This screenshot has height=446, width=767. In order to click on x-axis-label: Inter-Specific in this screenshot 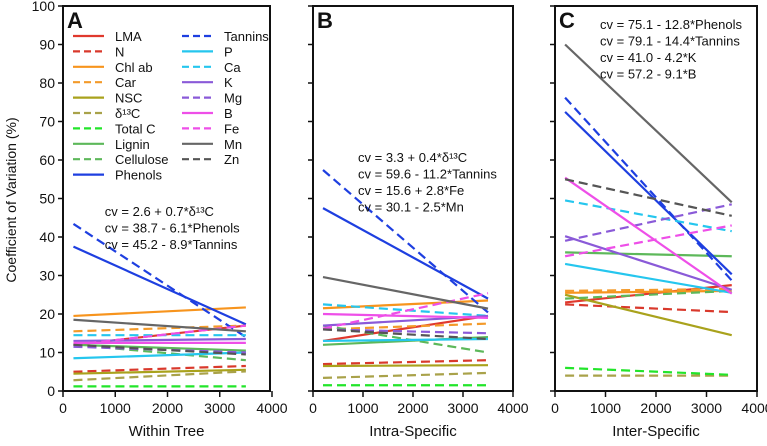, I will do `click(656, 431)`.